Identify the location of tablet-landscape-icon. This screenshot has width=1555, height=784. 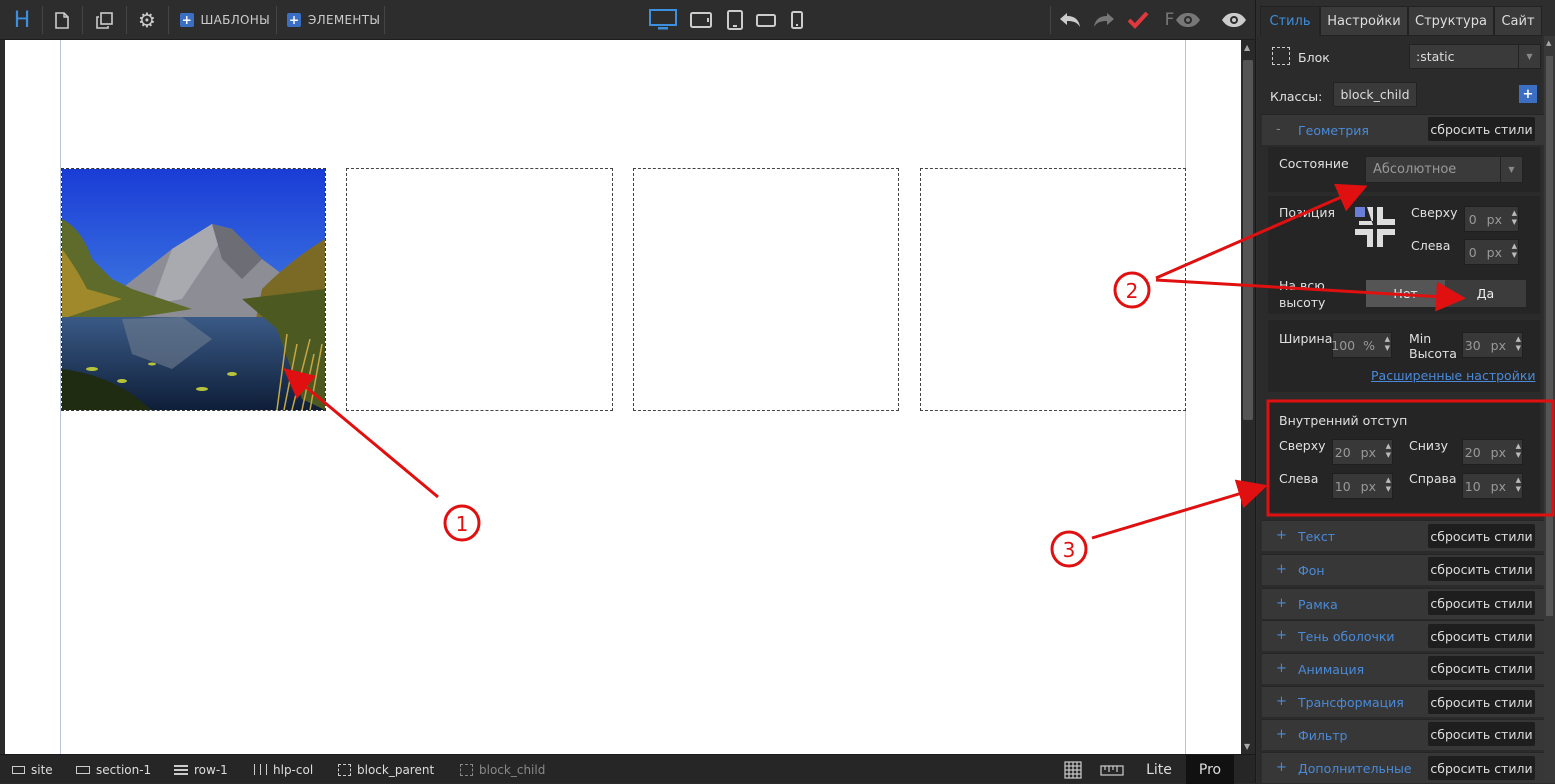
(701, 20).